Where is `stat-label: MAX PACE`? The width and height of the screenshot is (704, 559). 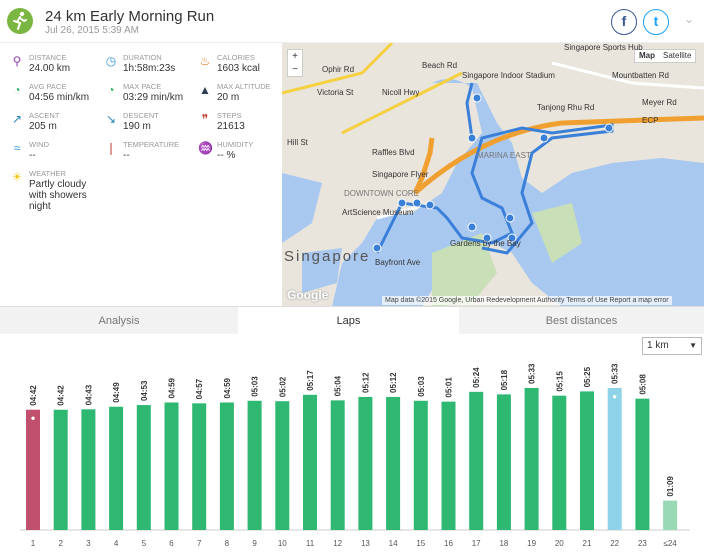 stat-label: MAX PACE is located at coordinates (142, 86).